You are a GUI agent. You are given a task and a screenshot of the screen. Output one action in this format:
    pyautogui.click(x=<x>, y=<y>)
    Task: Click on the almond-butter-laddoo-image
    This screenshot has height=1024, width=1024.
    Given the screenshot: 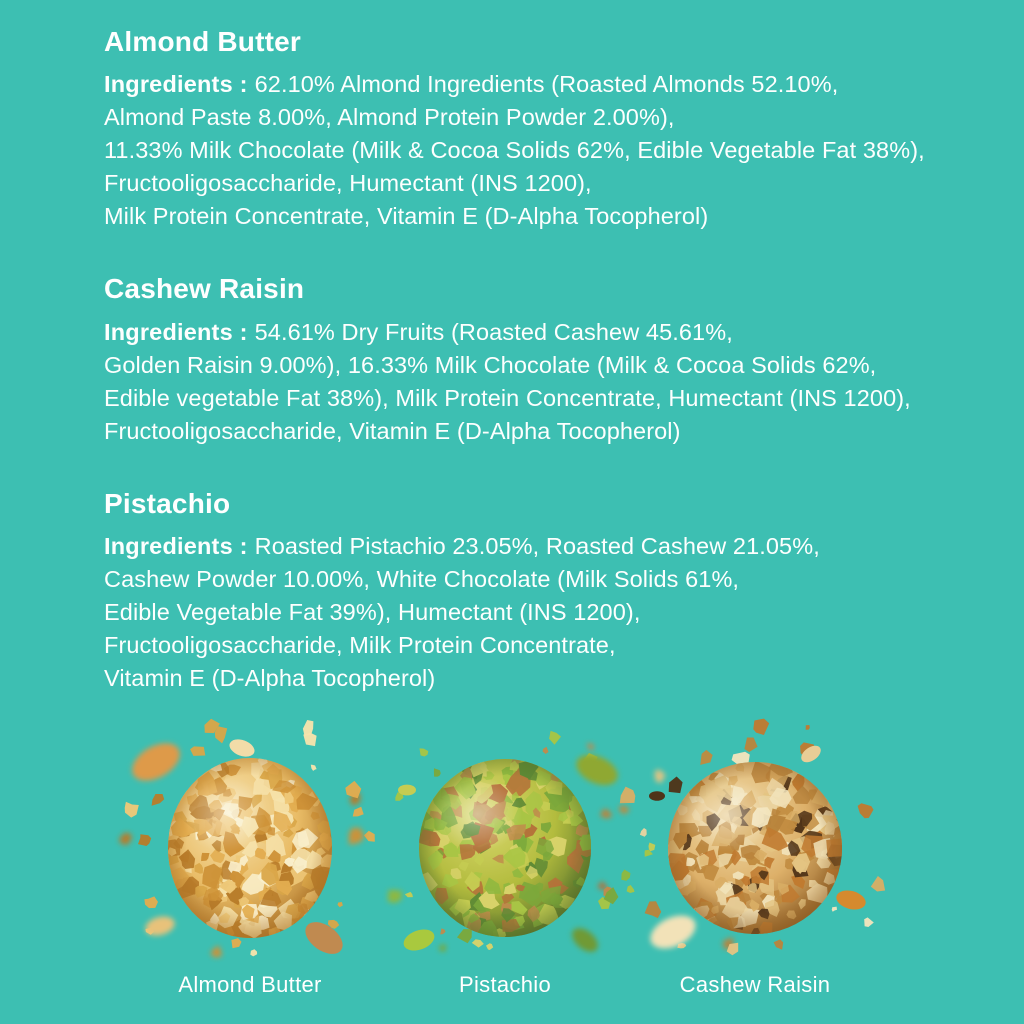 What is the action you would take?
    pyautogui.click(x=246, y=838)
    